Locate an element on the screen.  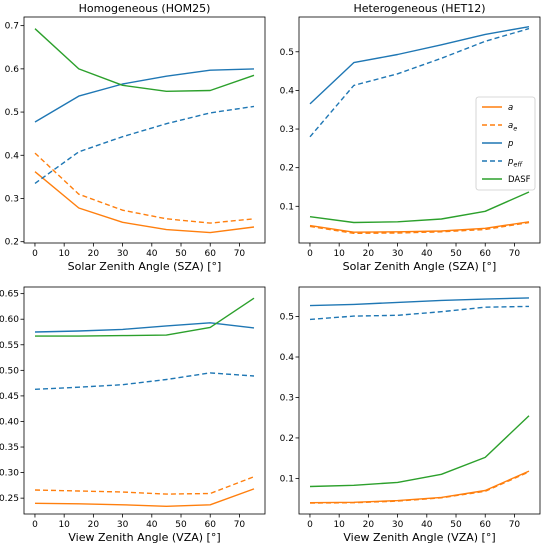
y-tick-label: 0.7 is located at coordinates (12, 27).